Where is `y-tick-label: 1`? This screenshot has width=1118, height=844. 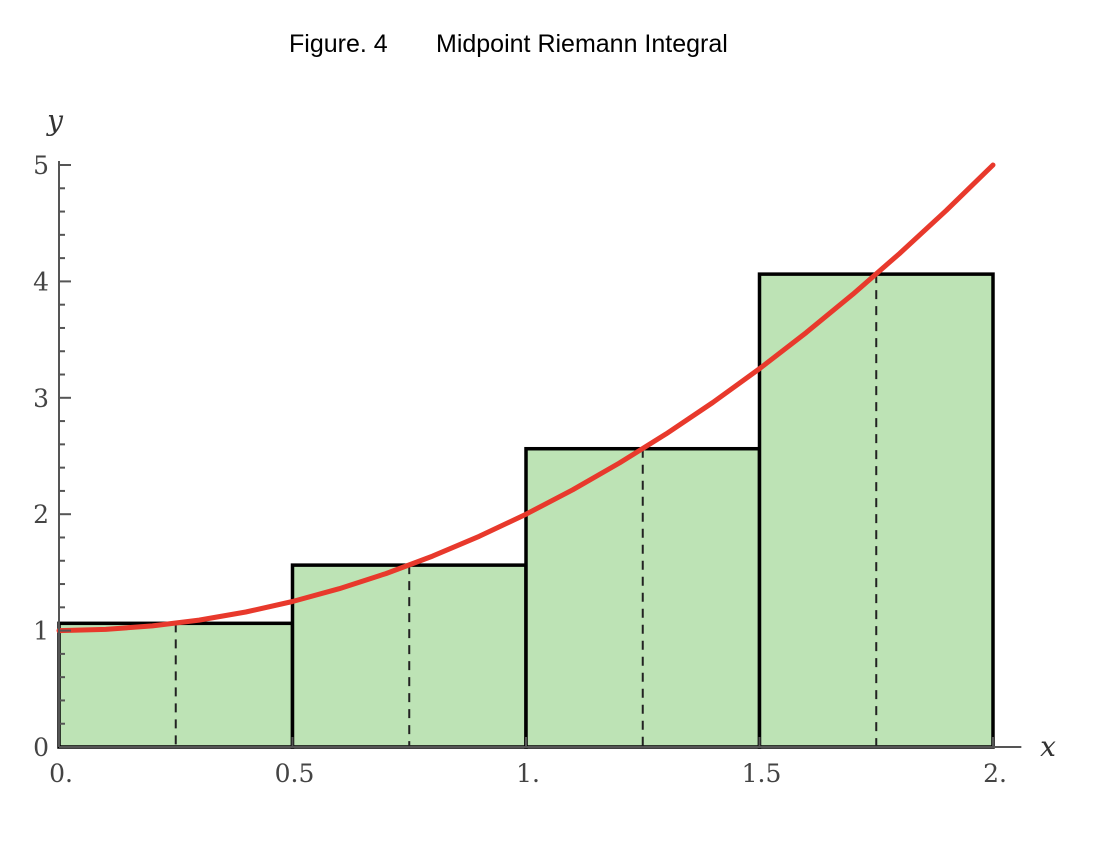 y-tick-label: 1 is located at coordinates (41, 631).